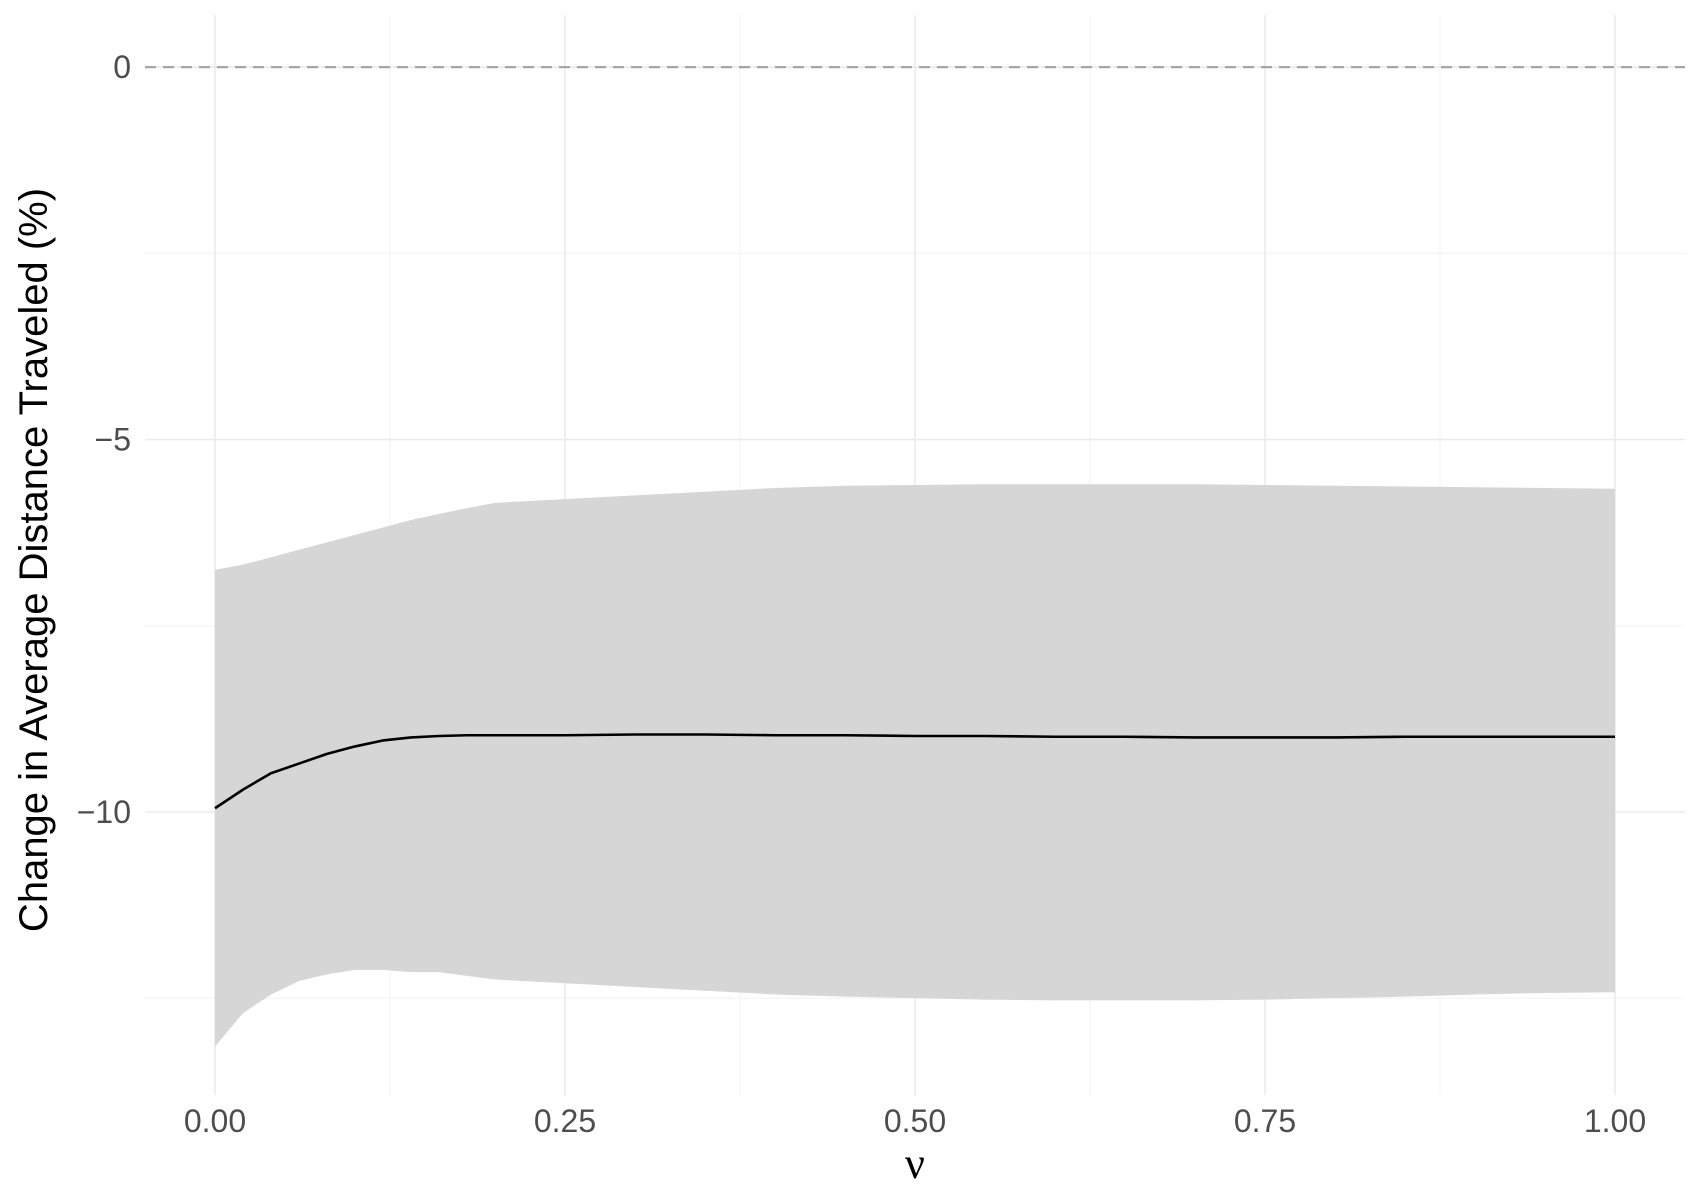 The width and height of the screenshot is (1700, 1200). I want to click on x-tick-label: 0.50, so click(915, 1121).